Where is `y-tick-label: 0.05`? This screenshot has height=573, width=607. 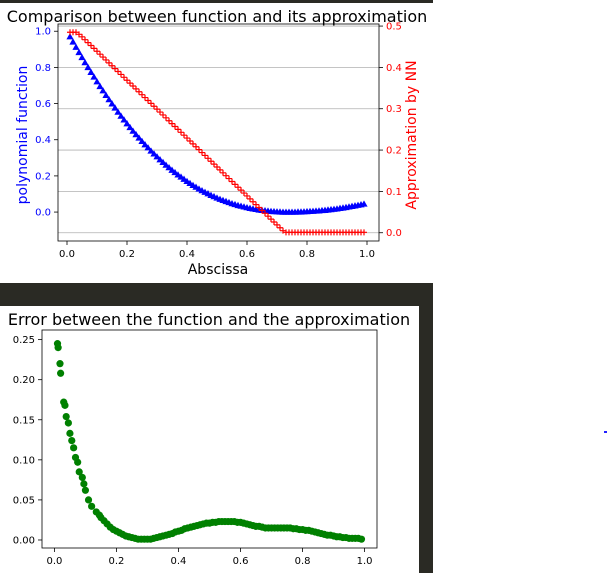
y-tick-label: 0.05 is located at coordinates (24, 500).